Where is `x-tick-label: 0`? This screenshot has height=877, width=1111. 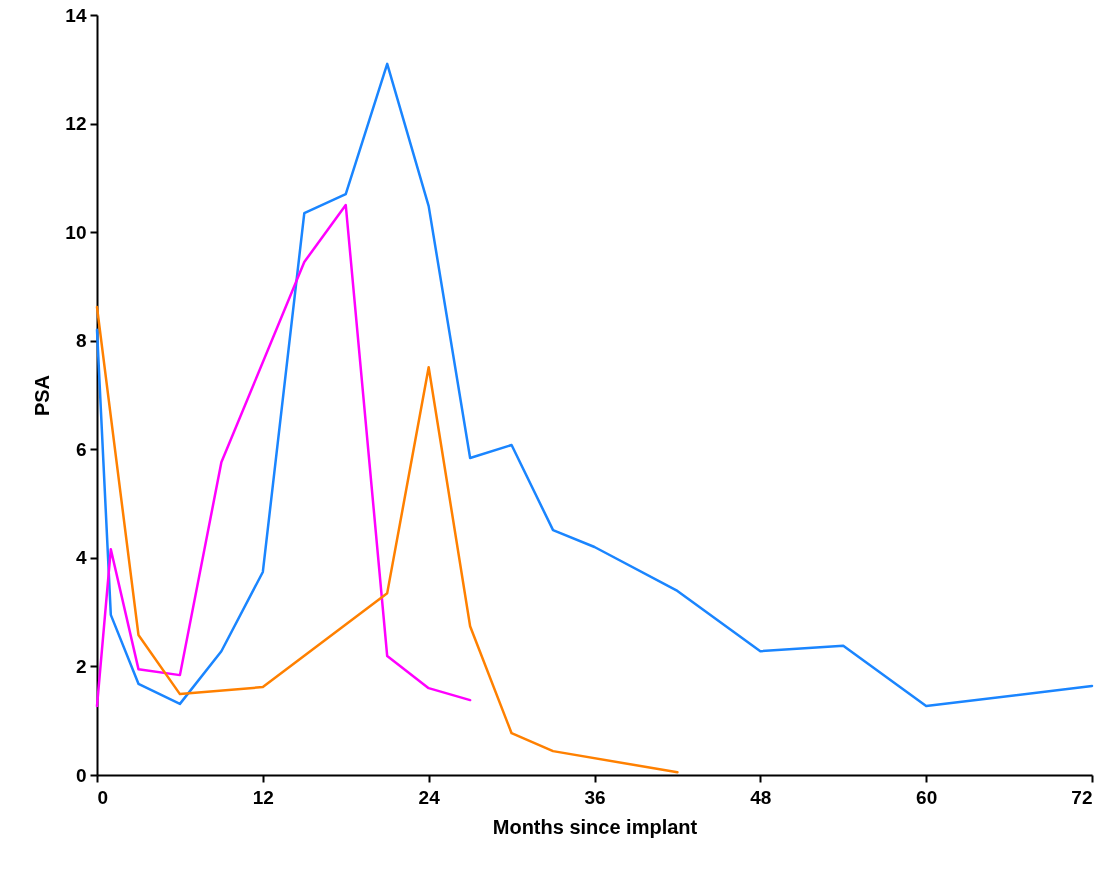 x-tick-label: 0 is located at coordinates (103, 797).